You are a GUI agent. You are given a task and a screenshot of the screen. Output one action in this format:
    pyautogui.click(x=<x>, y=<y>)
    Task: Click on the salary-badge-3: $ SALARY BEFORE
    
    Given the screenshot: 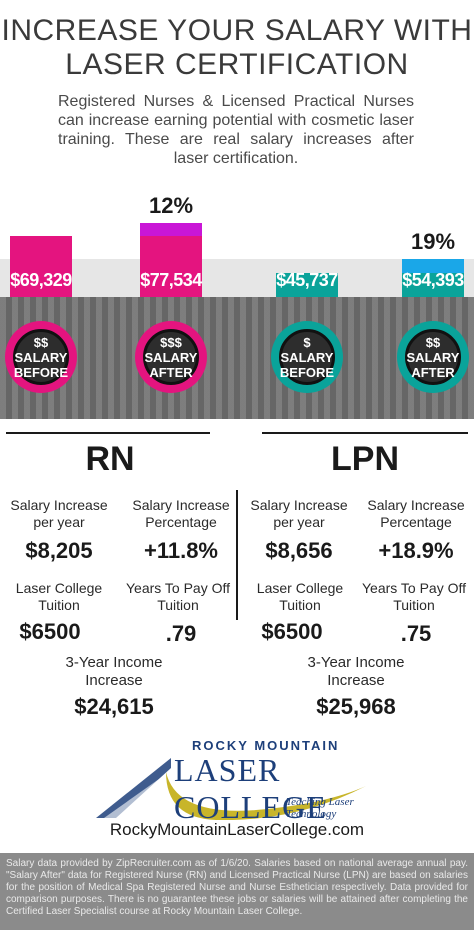 What is the action you would take?
    pyautogui.click(x=307, y=357)
    